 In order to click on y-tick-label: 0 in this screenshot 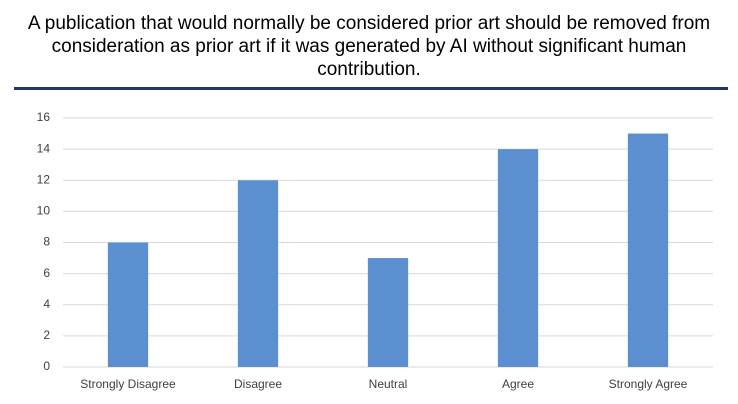, I will do `click(46, 366)`.